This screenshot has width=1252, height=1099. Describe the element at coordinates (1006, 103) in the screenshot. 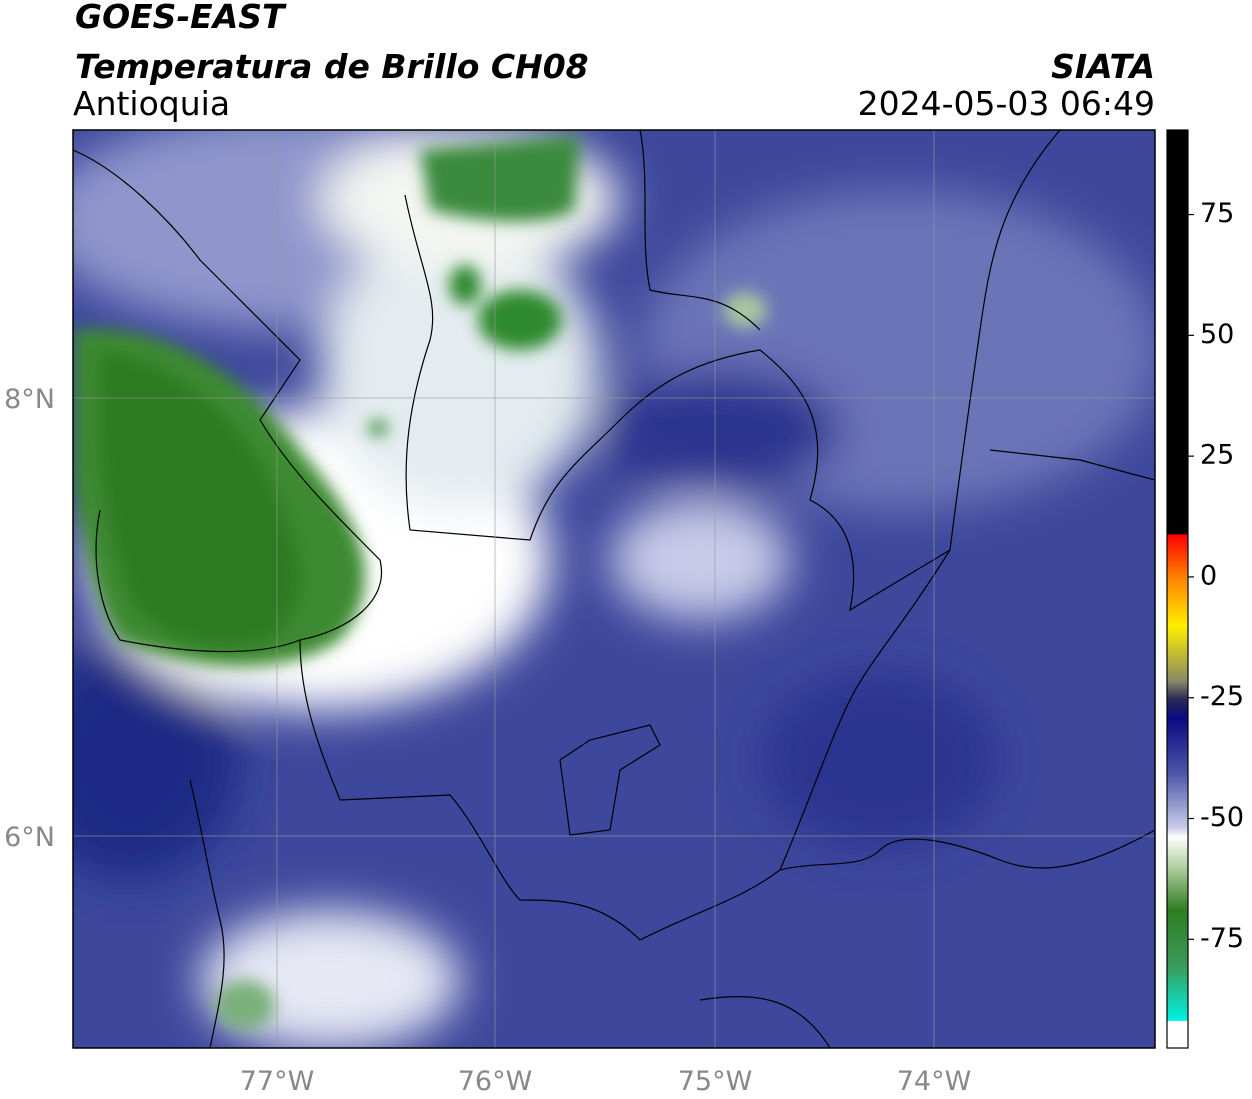

I see `datetime: 2024-05-03 06:49` at that location.